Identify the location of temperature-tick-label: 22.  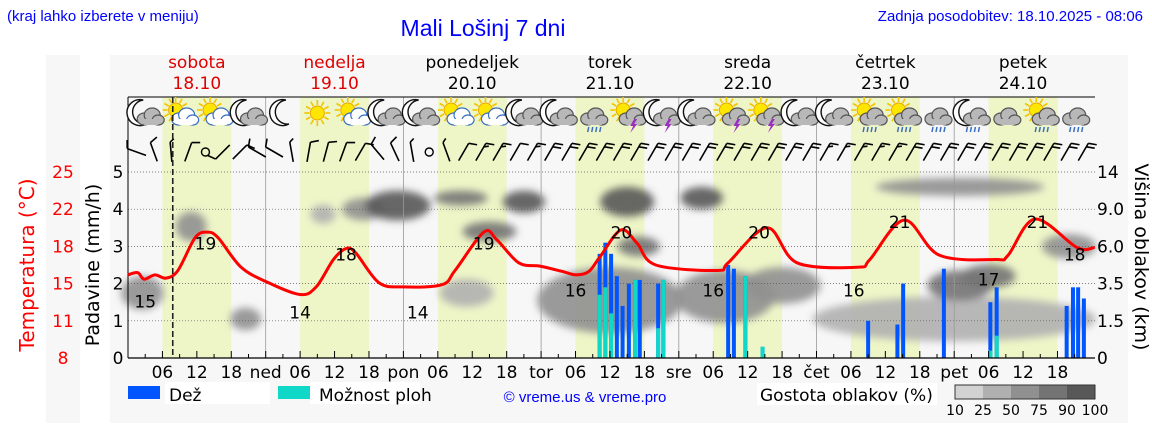
(63, 210).